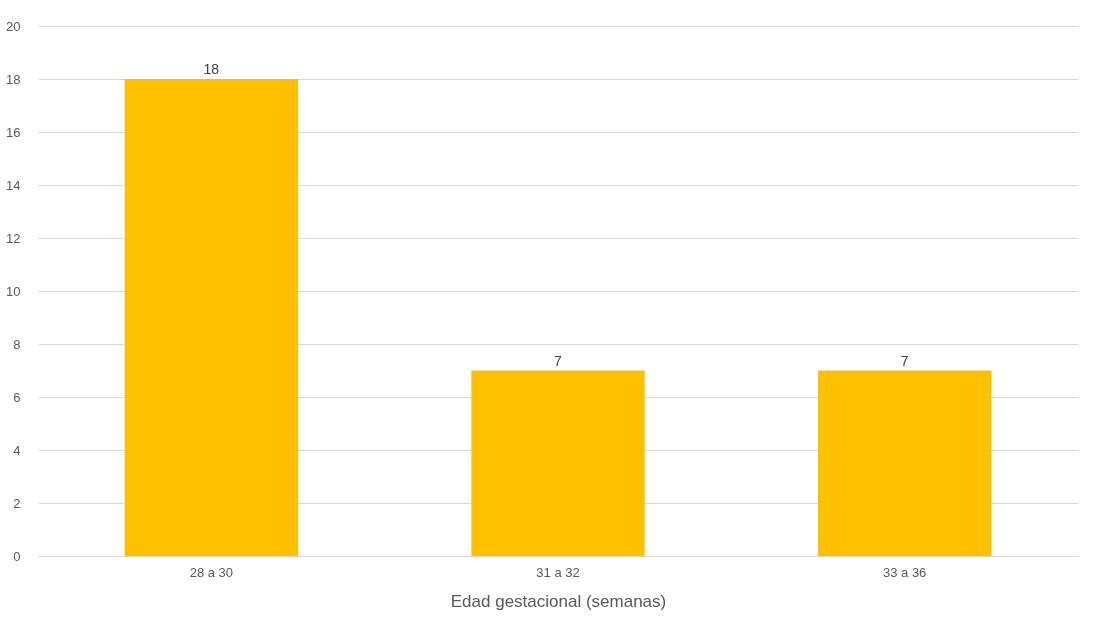 This screenshot has height=643, width=1101. I want to click on y-tick-label: 8, so click(17, 344).